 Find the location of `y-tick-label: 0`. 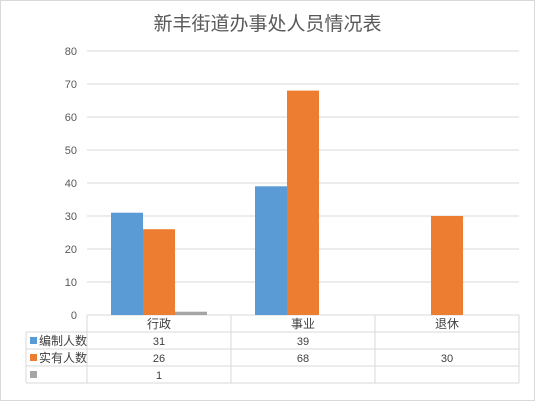

y-tick-label: 0 is located at coordinates (74, 316).